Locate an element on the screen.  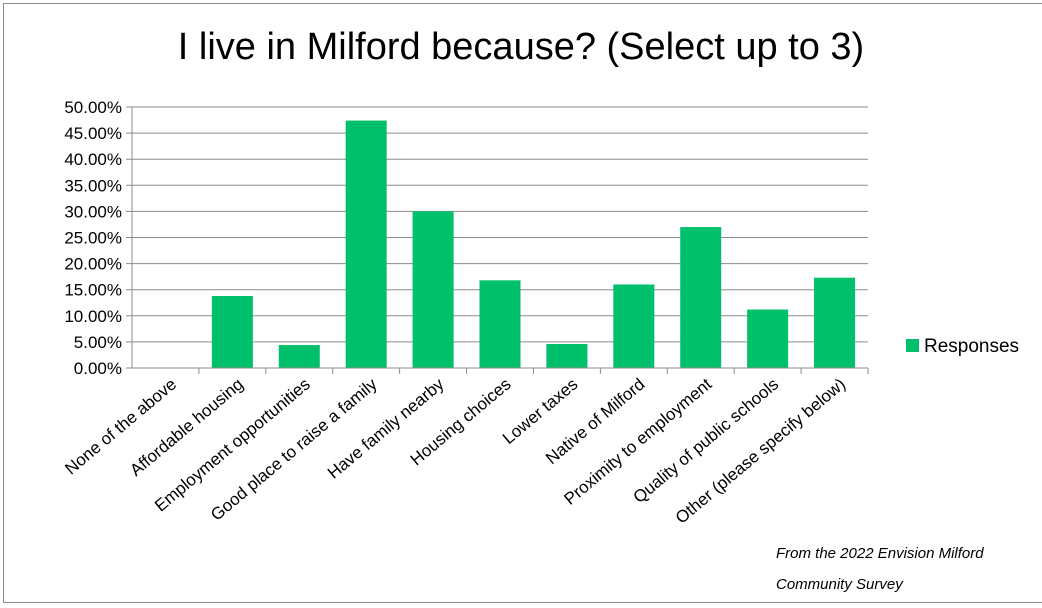
y-tick-label: 25.00% is located at coordinates (93, 238).